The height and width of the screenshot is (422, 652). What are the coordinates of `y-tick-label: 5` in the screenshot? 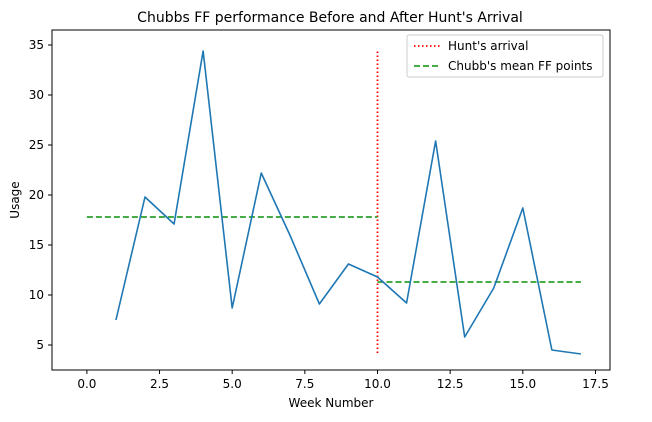 It's located at (40, 345).